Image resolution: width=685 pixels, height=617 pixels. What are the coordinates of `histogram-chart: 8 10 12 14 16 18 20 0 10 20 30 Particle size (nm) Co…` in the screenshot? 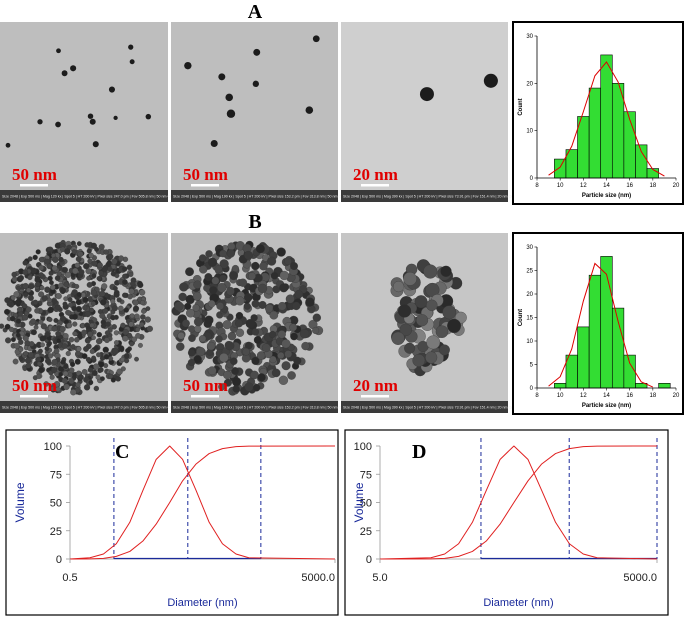 It's located at (598, 113).